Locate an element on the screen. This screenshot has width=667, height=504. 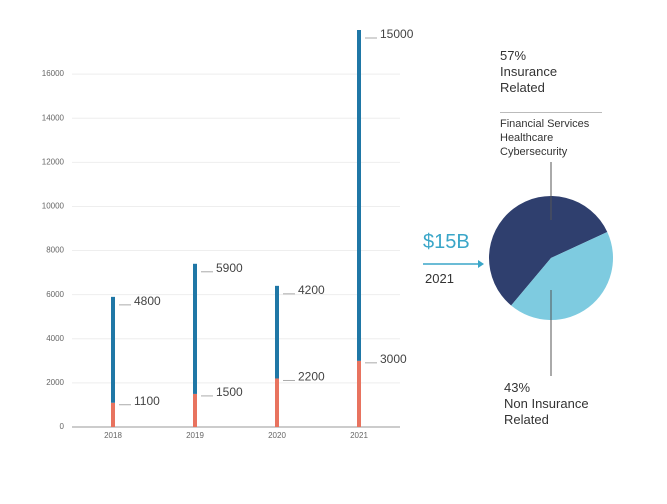
pie-value-label: 57% is located at coordinates (513, 55).